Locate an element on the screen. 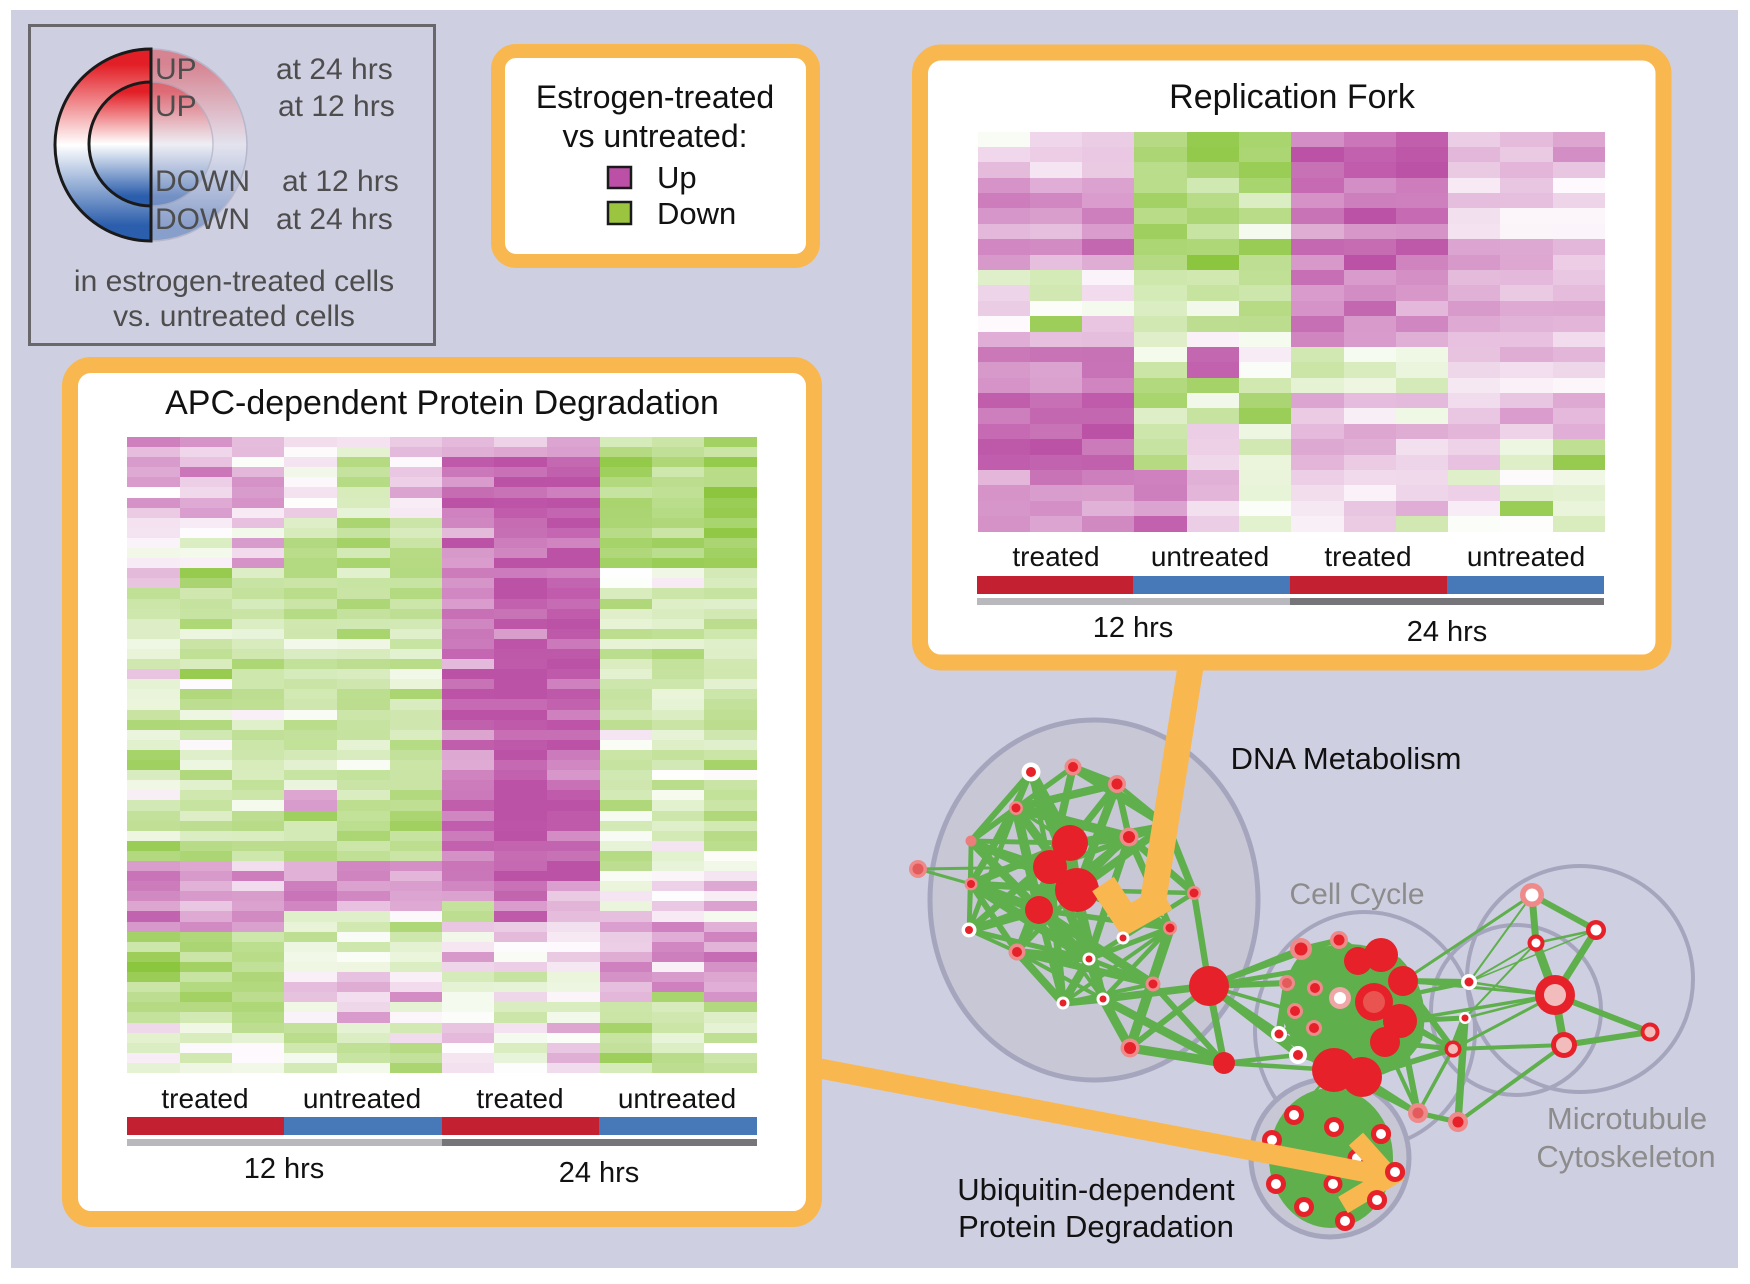 The image size is (1750, 1284). svg-text: Cytoskeleton is located at coordinates (1625, 1156).